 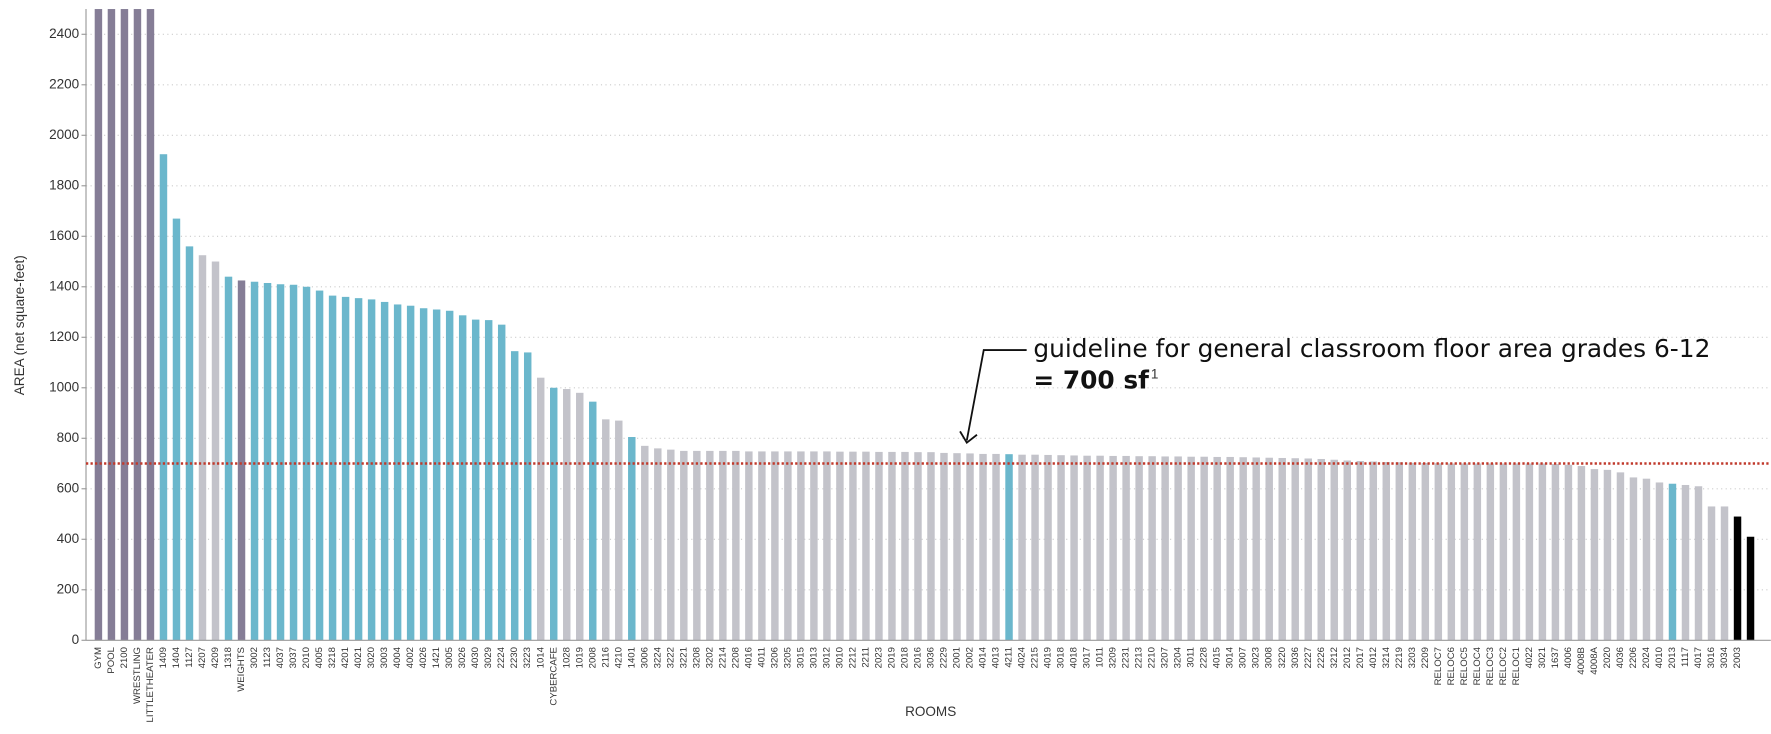 What do you see at coordinates (449, 657) in the screenshot?
I see `x-tick-label: 3005` at bounding box center [449, 657].